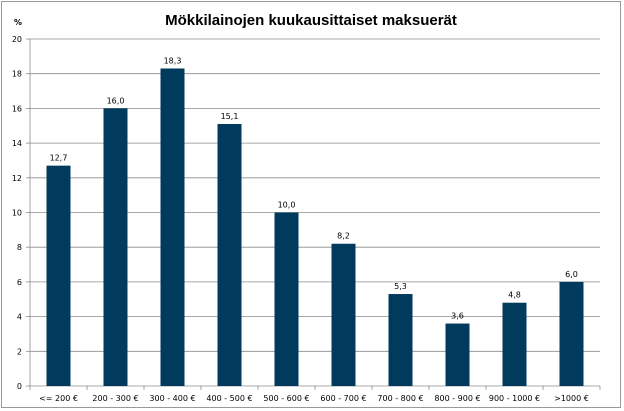  What do you see at coordinates (514, 295) in the screenshot?
I see `data-label: 4,8` at bounding box center [514, 295].